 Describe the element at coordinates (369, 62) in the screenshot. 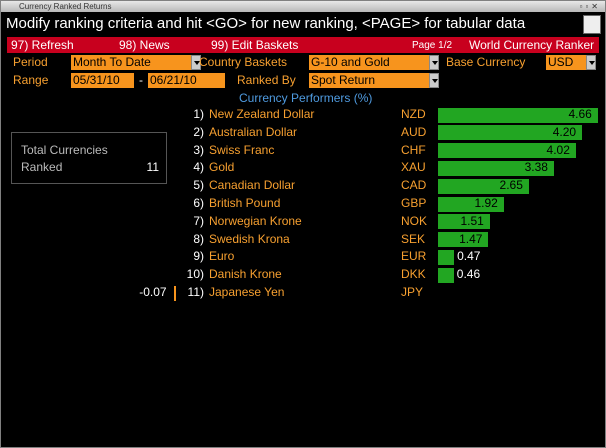

I see `field: G-10 and Gold` at that location.